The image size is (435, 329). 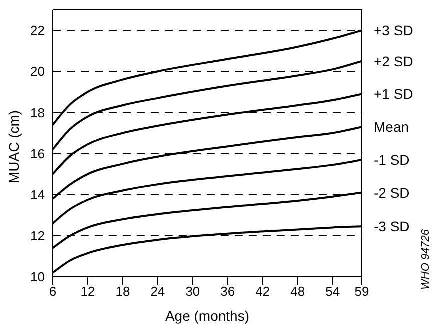 What do you see at coordinates (263, 292) in the screenshot?
I see `x-tick-label: 42` at bounding box center [263, 292].